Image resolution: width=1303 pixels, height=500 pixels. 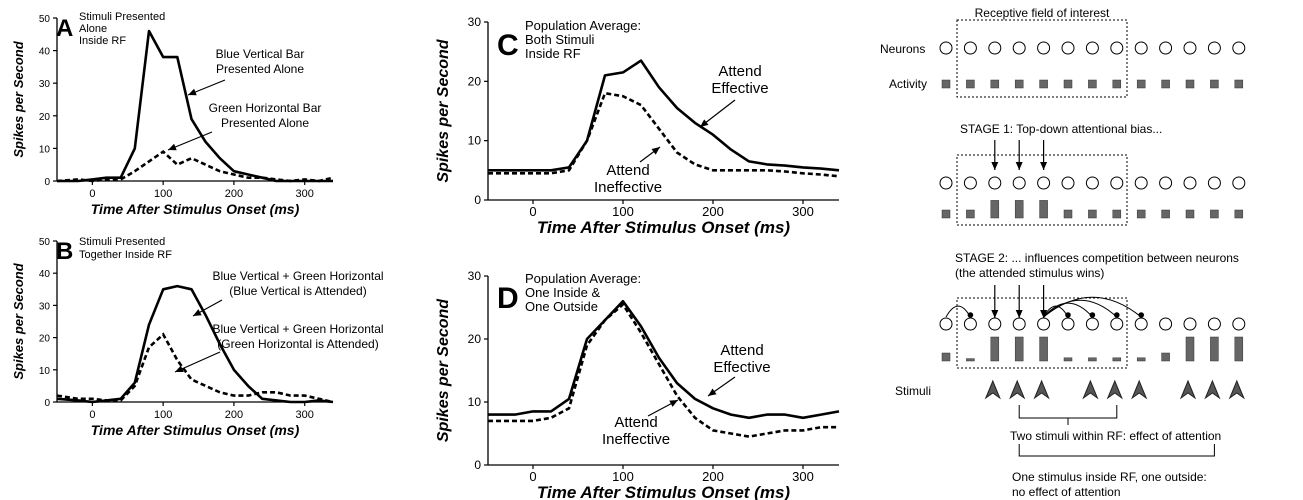 What do you see at coordinates (1116, 450) in the screenshot?
I see `bracket-one-in-one-out` at bounding box center [1116, 450].